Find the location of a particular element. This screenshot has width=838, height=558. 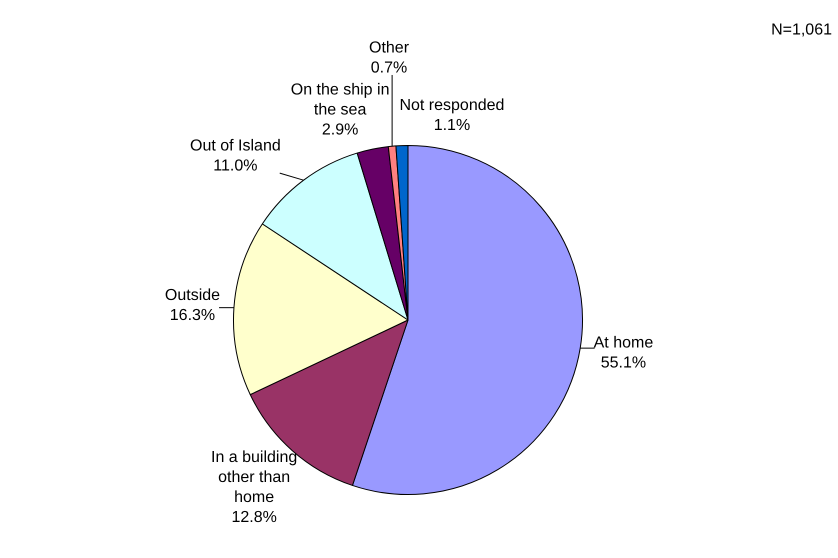

data-label: 0.7% is located at coordinates (389, 67).